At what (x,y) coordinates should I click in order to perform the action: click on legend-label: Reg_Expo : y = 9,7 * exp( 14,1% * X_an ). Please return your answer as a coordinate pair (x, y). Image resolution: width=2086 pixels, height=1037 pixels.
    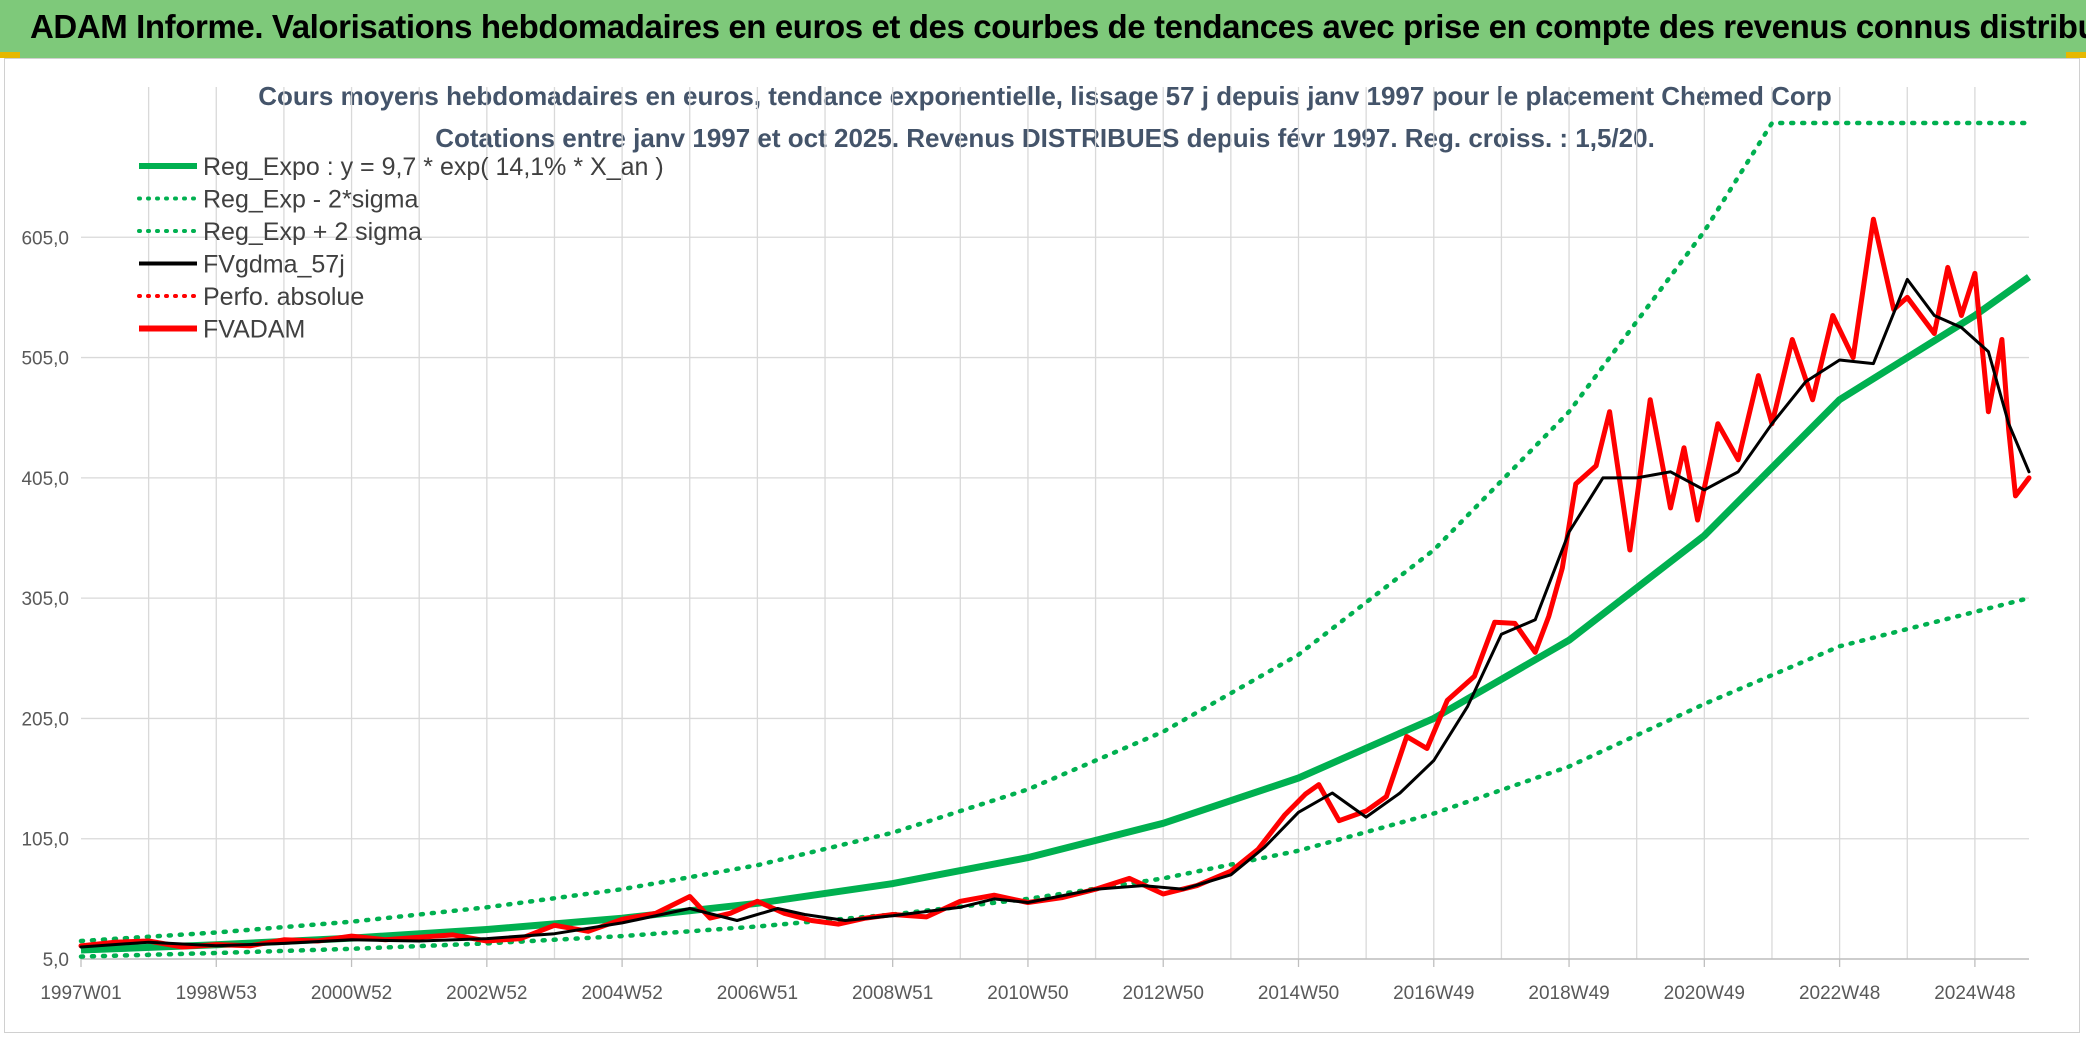
    Looking at the image, I should click on (433, 167).